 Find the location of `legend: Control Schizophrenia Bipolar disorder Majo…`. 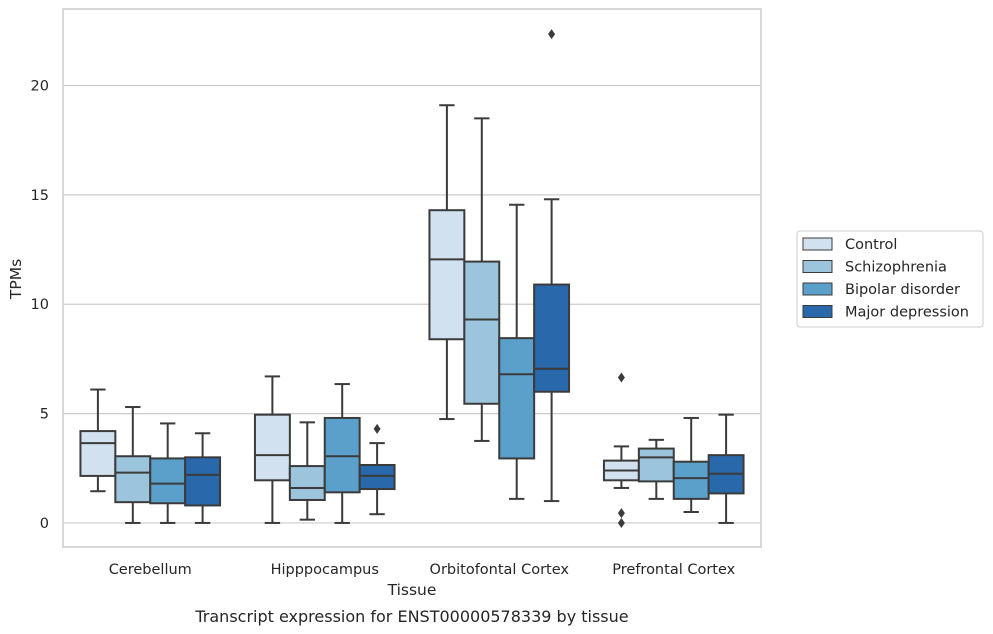

legend: Control Schizophrenia Bipolar disorder Majo… is located at coordinates (890, 279).